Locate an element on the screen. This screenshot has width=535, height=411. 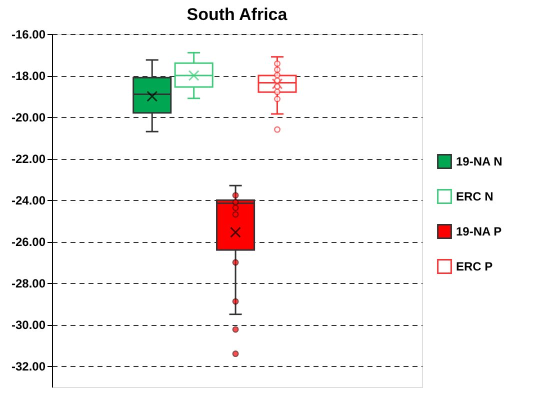
y-tick-label: -26.00 is located at coordinates (28, 242).